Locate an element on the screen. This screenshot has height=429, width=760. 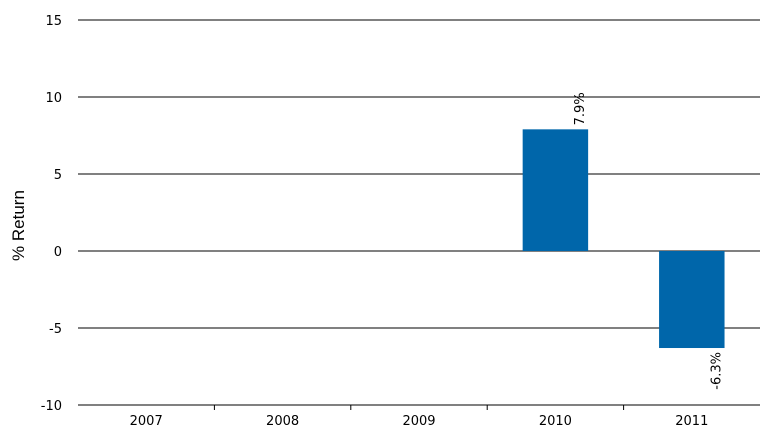
x-tick-labels: 2007 2008 2009 2010 2011 is located at coordinates (419, 421).